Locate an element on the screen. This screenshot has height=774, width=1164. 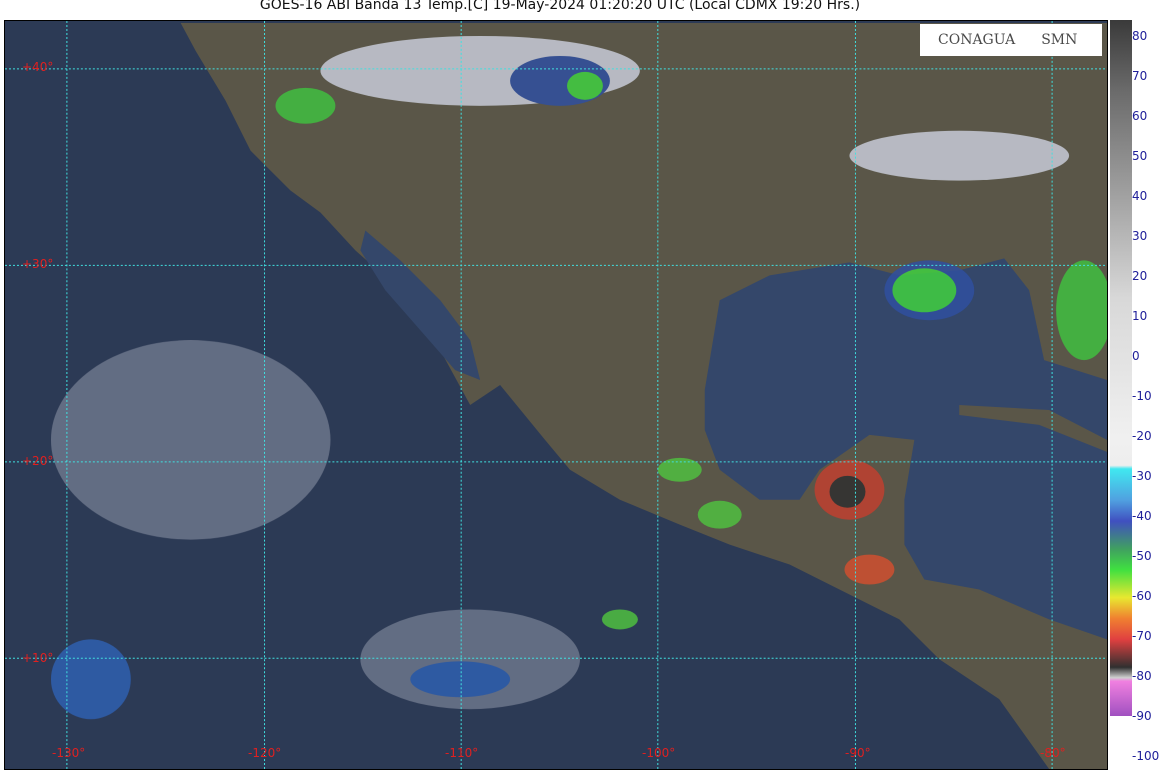
agency-logos: CONAGUA SMN is located at coordinates (1011, 40).